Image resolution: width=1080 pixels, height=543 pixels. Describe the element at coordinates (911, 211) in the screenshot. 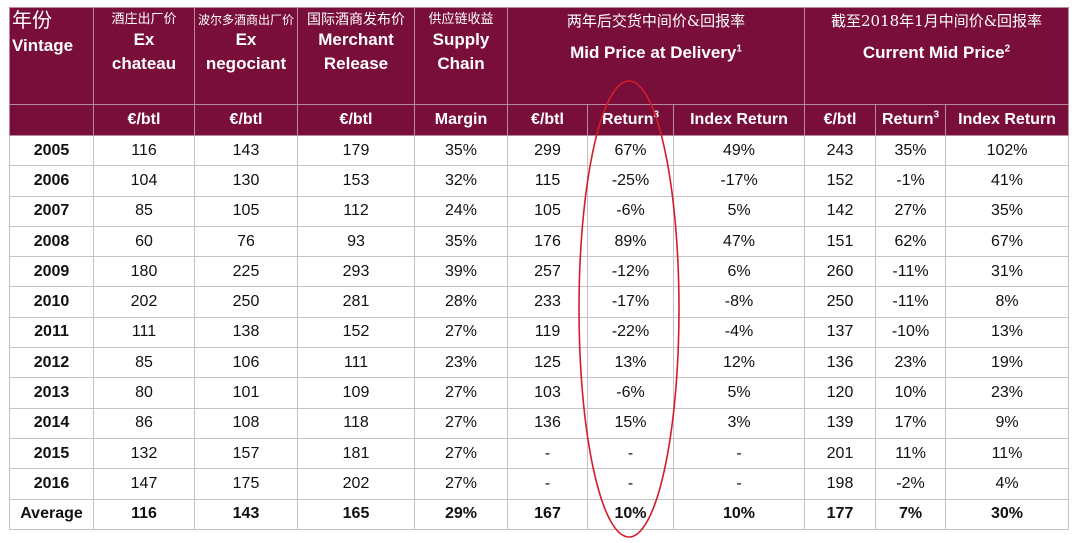

I see `cell-current-return: 27%` at that location.